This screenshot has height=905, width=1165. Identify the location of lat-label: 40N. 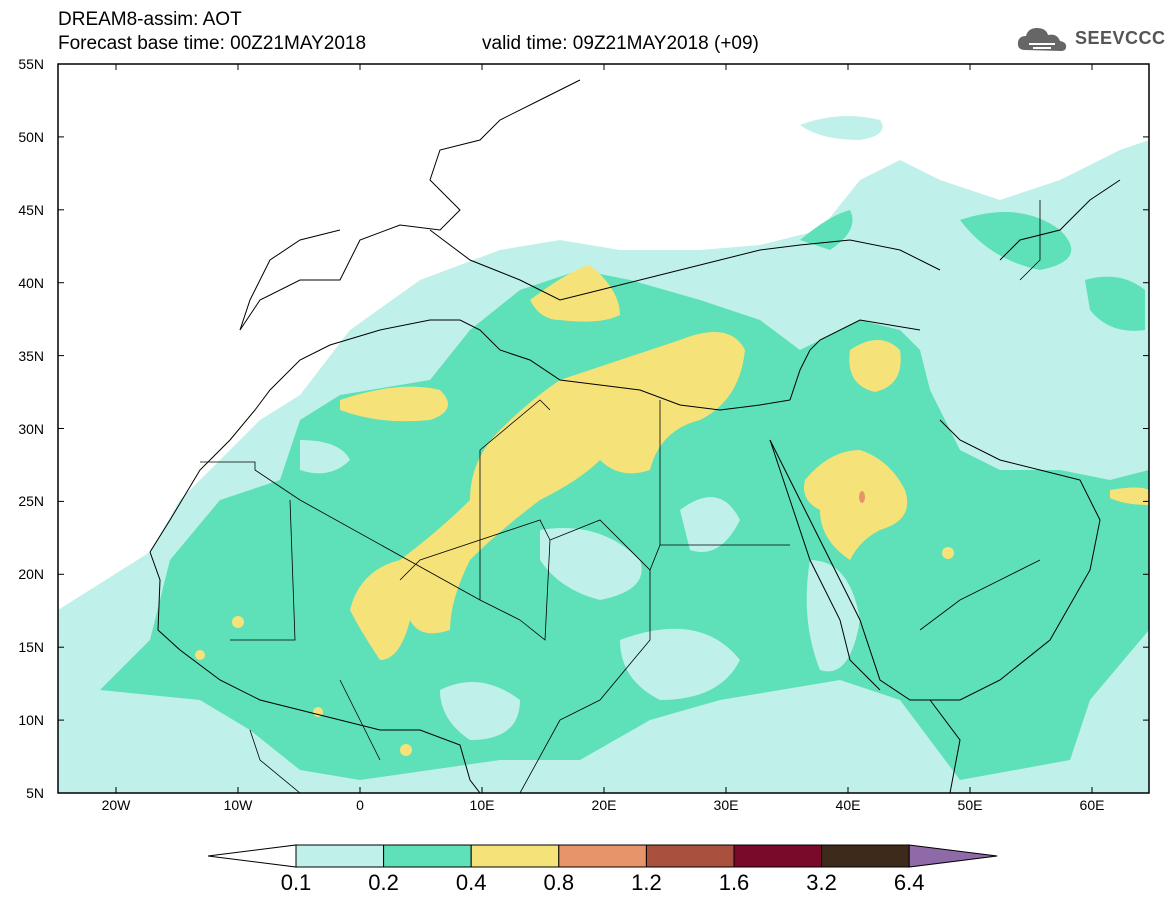
(31, 282).